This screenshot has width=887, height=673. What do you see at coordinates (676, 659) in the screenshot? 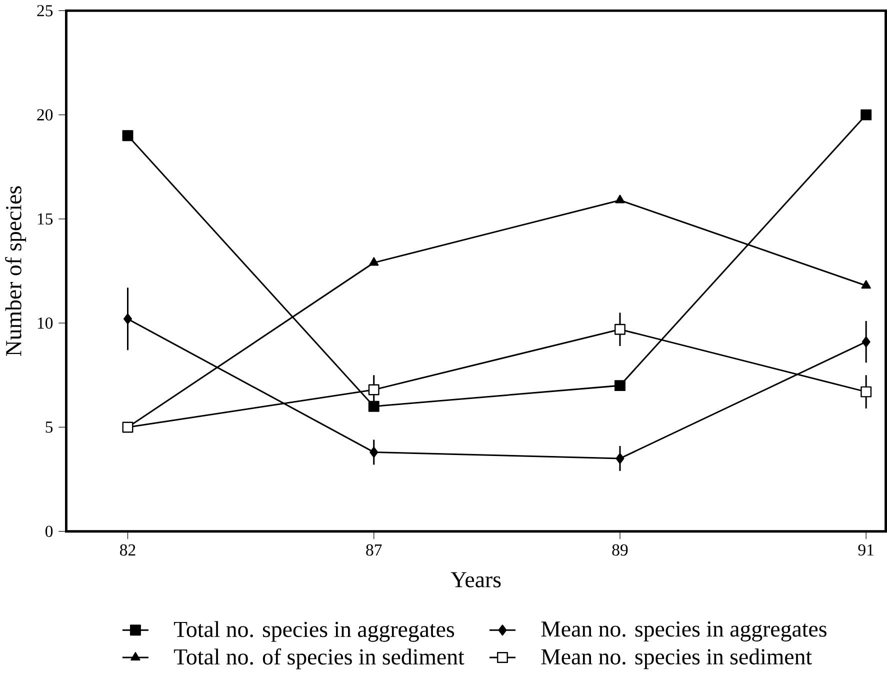
I see `legend-label: Mean no. species in sediment` at bounding box center [676, 659].